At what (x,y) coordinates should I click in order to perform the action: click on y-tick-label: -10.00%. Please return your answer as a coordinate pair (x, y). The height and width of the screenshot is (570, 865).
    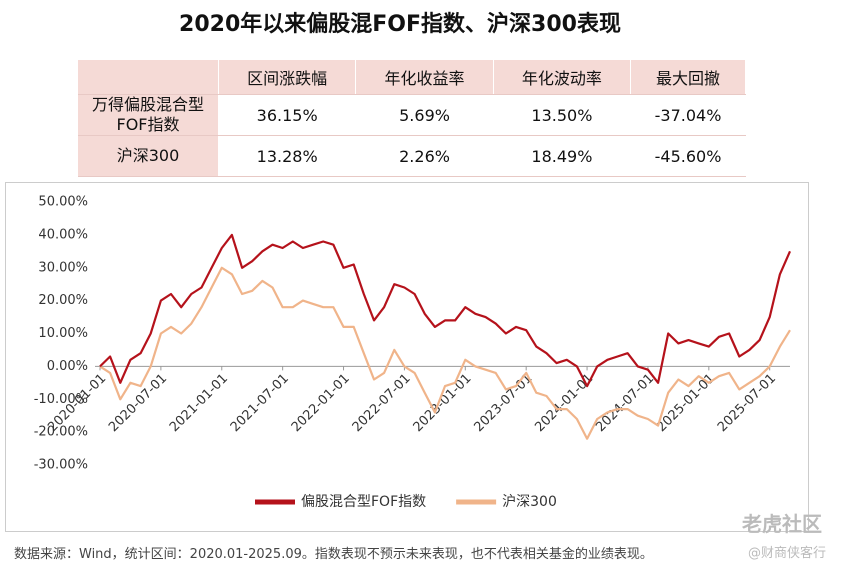
    Looking at the image, I should click on (61, 399).